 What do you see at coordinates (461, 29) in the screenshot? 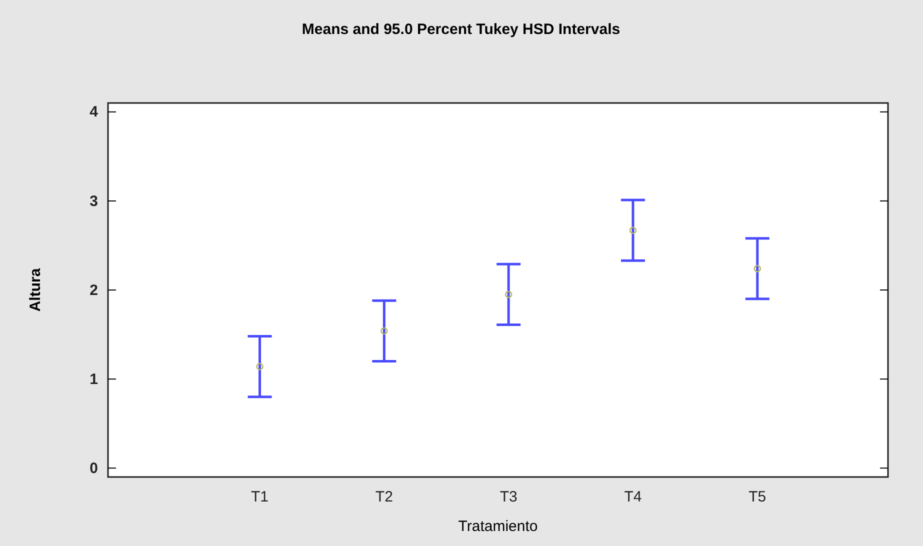
I see `chart-title: Means and 95.0 Percent Tukey HSD Intervals` at bounding box center [461, 29].